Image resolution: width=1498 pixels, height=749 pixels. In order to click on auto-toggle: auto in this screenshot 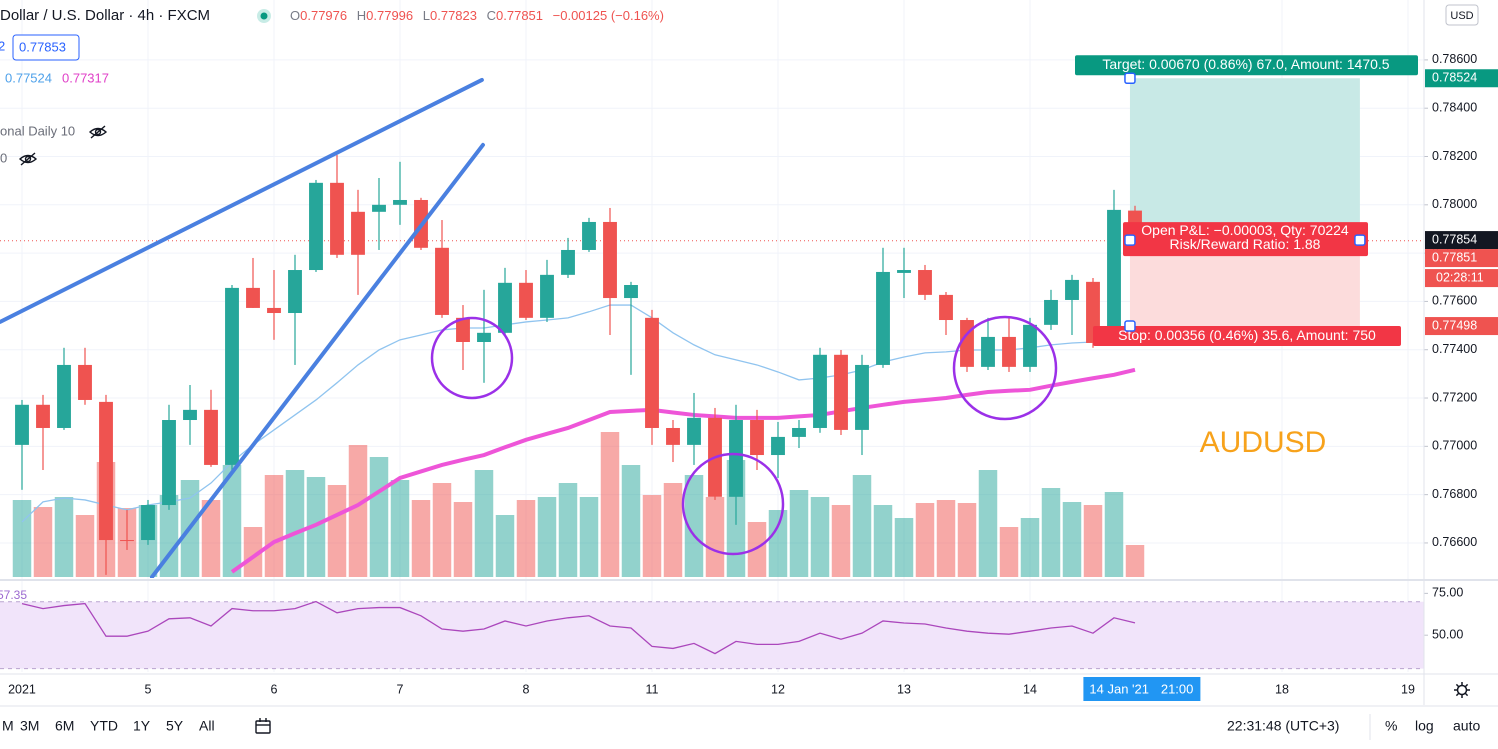, I will do `click(1466, 726)`.